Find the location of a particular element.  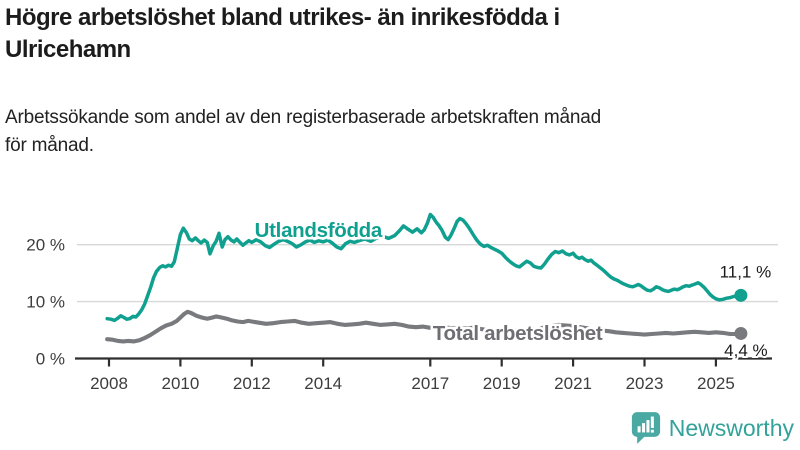

title-line-2: Ulricehamn is located at coordinates (68, 49).